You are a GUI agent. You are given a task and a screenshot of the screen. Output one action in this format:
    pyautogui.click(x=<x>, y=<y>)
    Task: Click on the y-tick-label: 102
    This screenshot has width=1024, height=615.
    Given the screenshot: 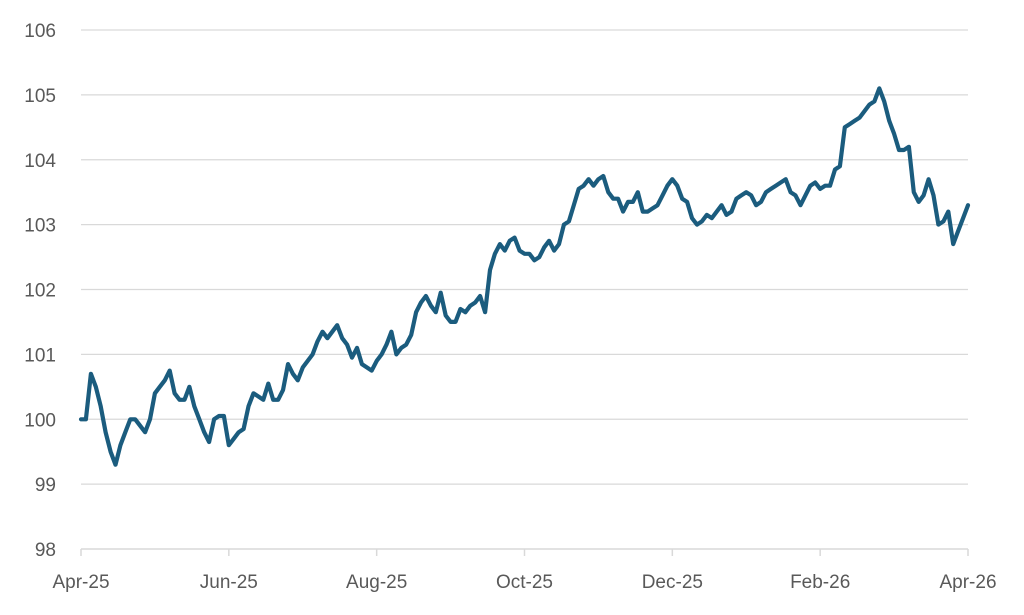 What is the action you would take?
    pyautogui.click(x=40, y=291)
    